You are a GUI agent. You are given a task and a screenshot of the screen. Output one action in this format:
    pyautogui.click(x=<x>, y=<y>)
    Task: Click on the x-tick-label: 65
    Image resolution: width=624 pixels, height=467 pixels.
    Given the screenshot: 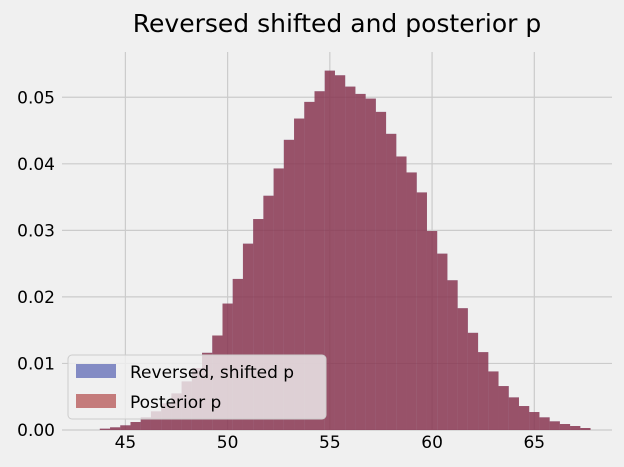 What is the action you would take?
    pyautogui.click(x=534, y=443)
    